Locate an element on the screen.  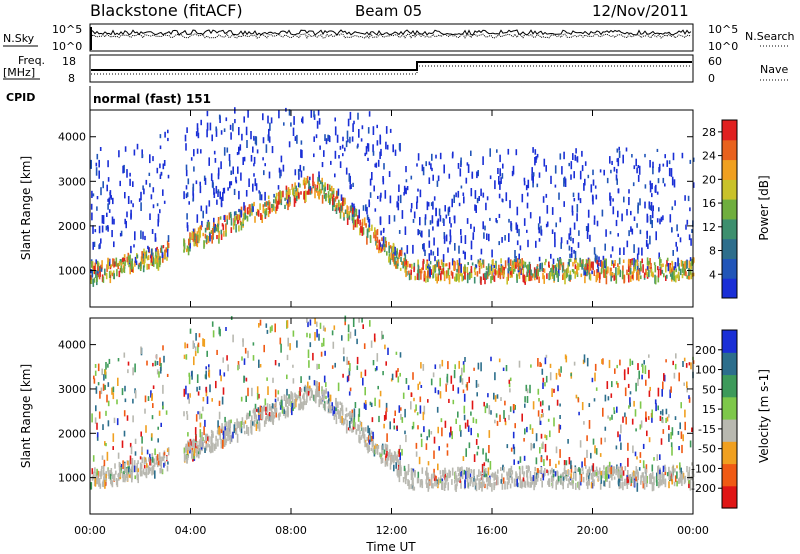
nsky-tick-top: 10^5 is located at coordinates (67, 29).